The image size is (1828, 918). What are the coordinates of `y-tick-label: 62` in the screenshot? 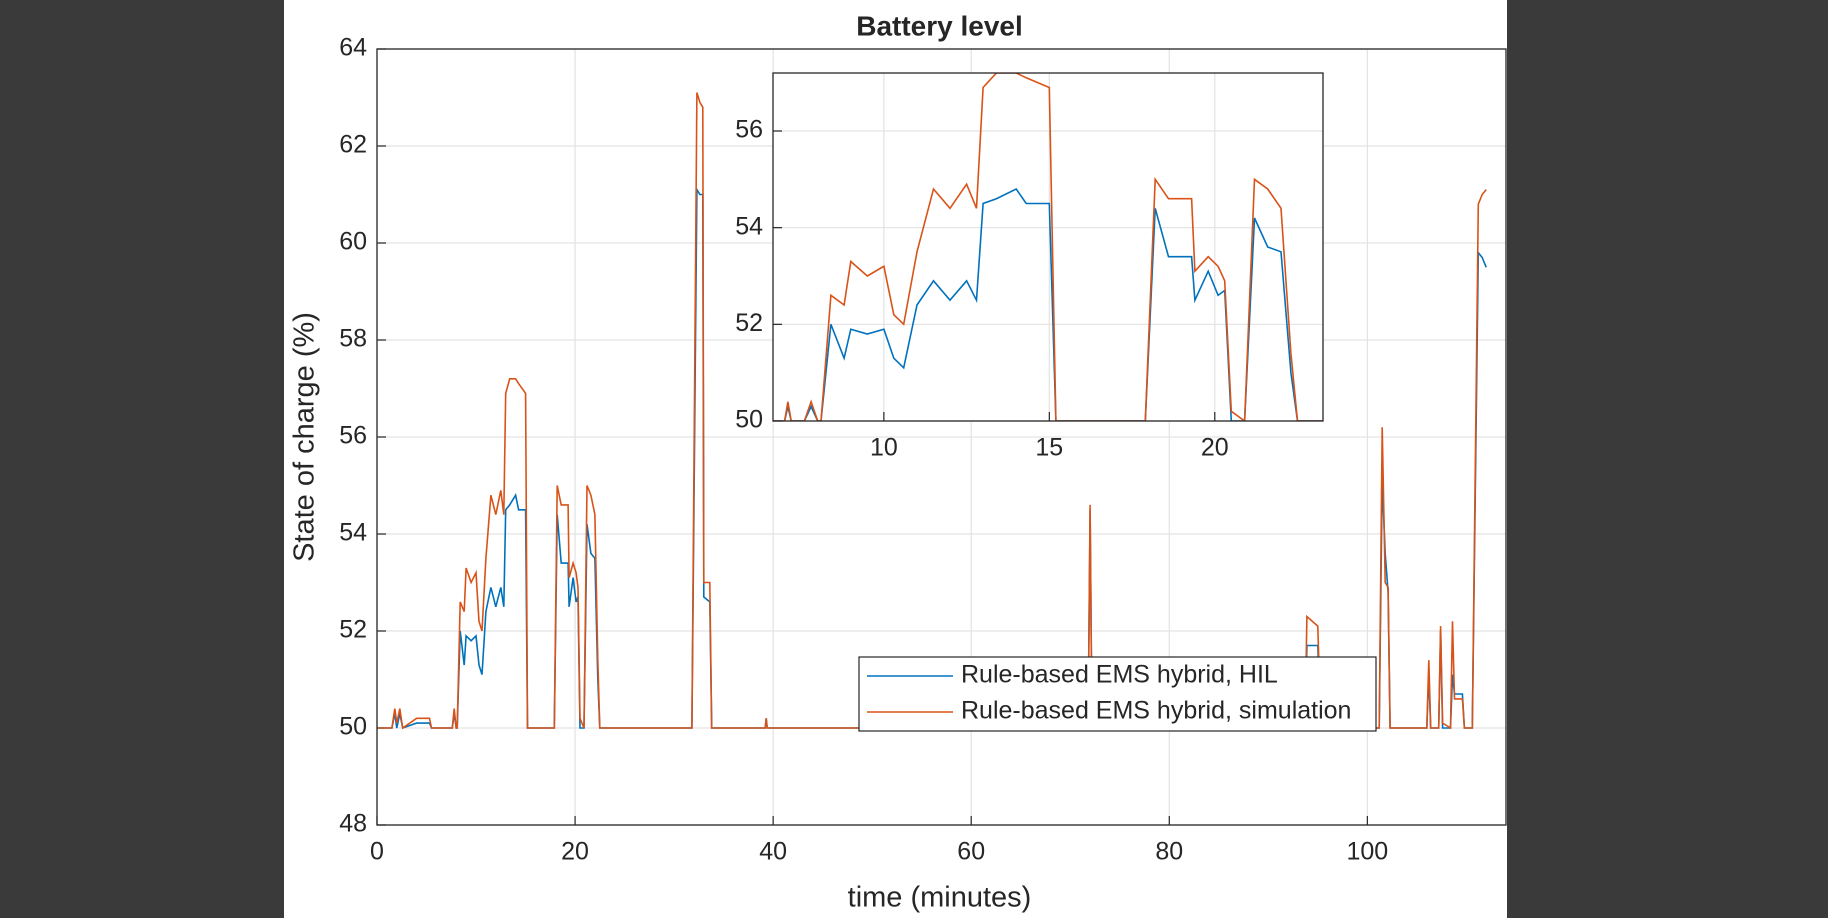 It's located at (353, 145).